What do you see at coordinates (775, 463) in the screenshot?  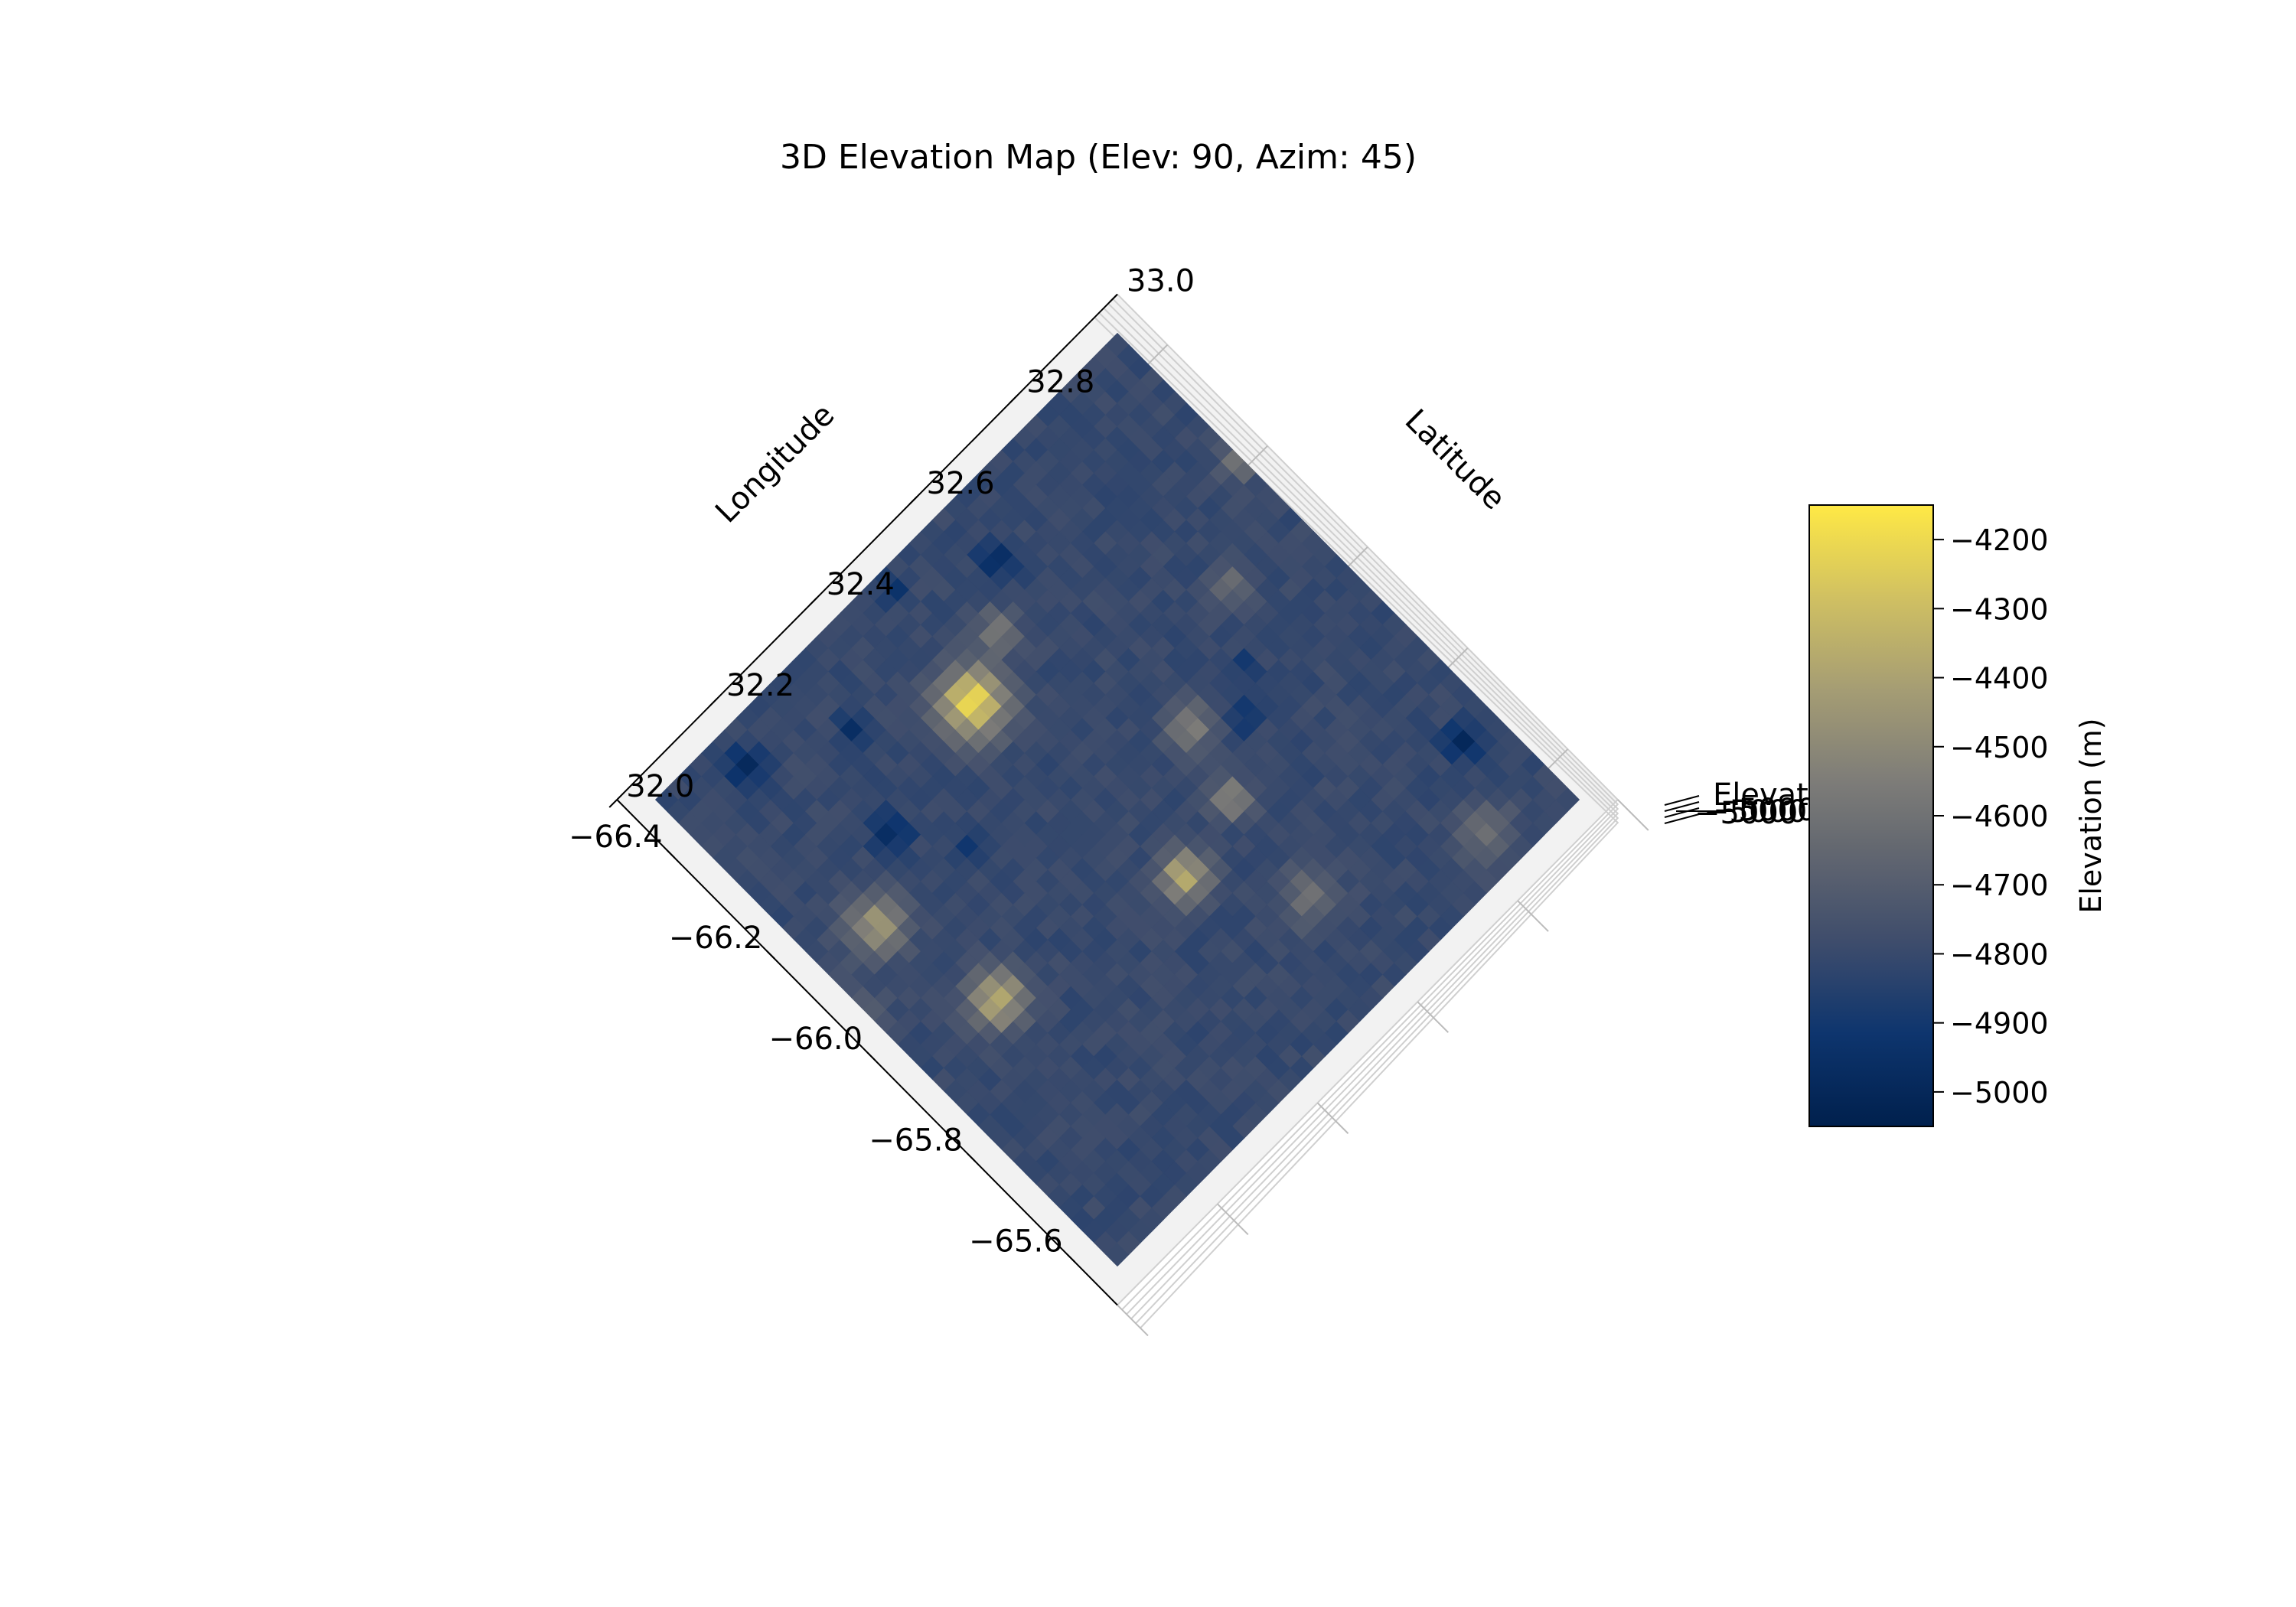 I see `longitude-axis-label: Longitude` at bounding box center [775, 463].